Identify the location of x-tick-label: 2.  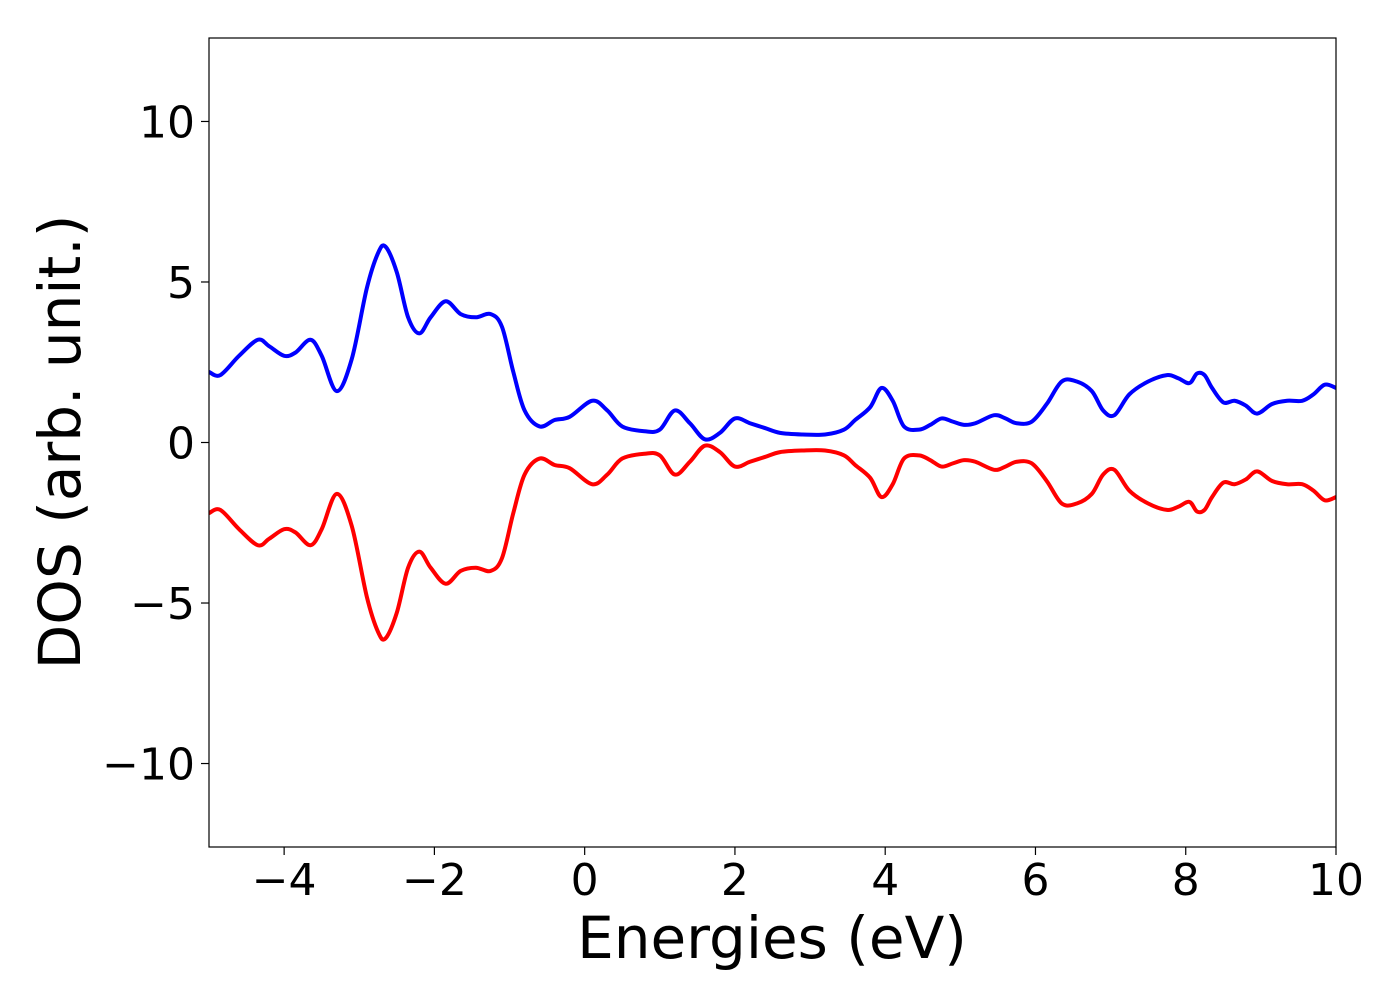
(735, 880).